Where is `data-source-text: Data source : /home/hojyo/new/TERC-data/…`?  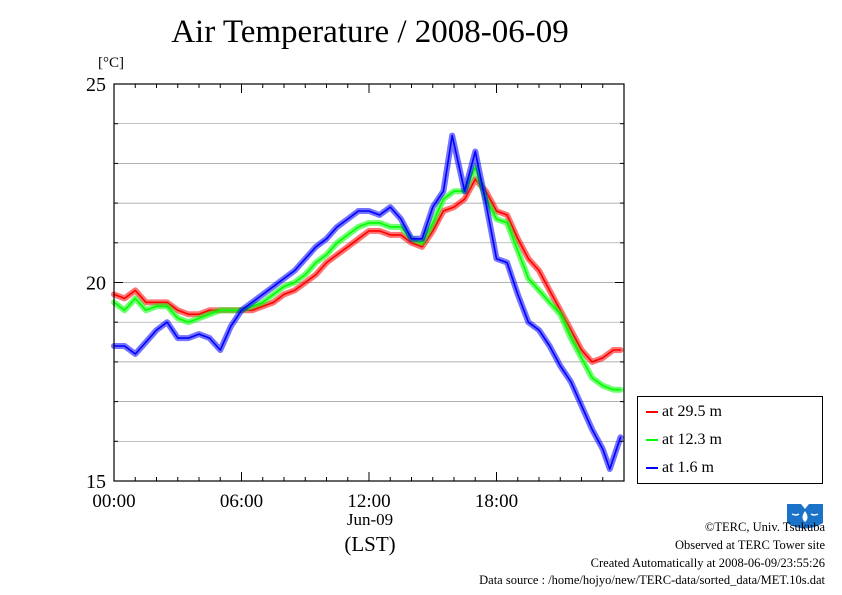
data-source-text: Data source : /home/hojyo/new/TERC-data/… is located at coordinates (652, 580).